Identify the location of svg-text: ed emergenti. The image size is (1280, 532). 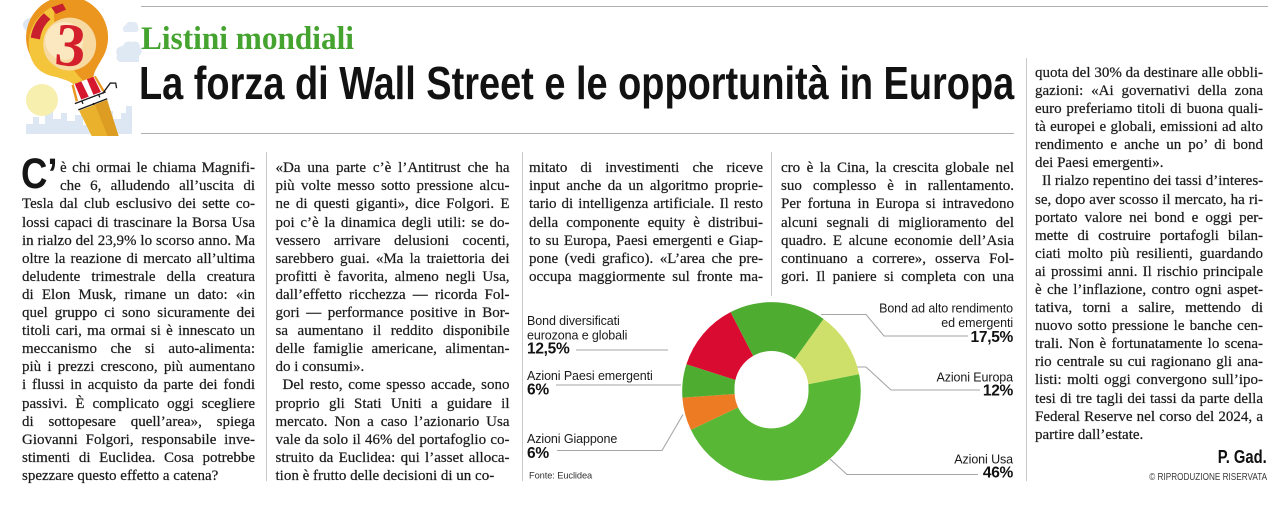
(977, 323).